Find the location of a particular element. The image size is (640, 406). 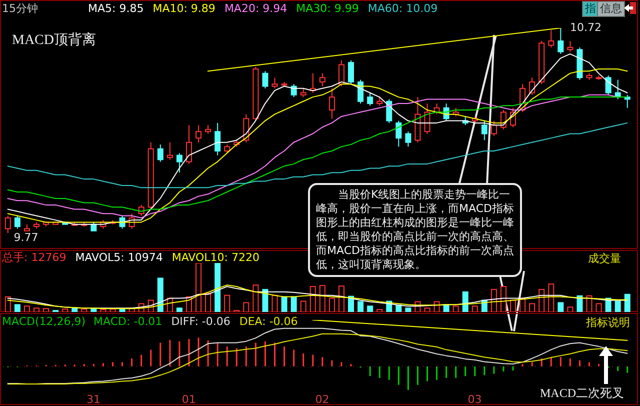

annotation: MACD顶背离 is located at coordinates (54, 40).